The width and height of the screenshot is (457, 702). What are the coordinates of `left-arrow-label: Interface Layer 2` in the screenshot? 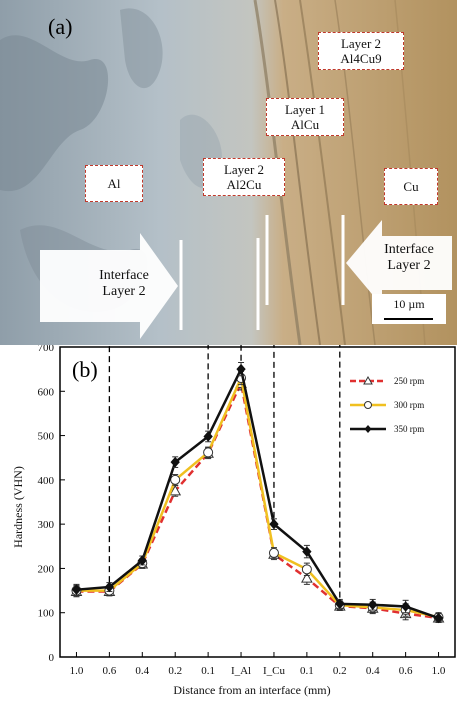 It's located at (124, 284).